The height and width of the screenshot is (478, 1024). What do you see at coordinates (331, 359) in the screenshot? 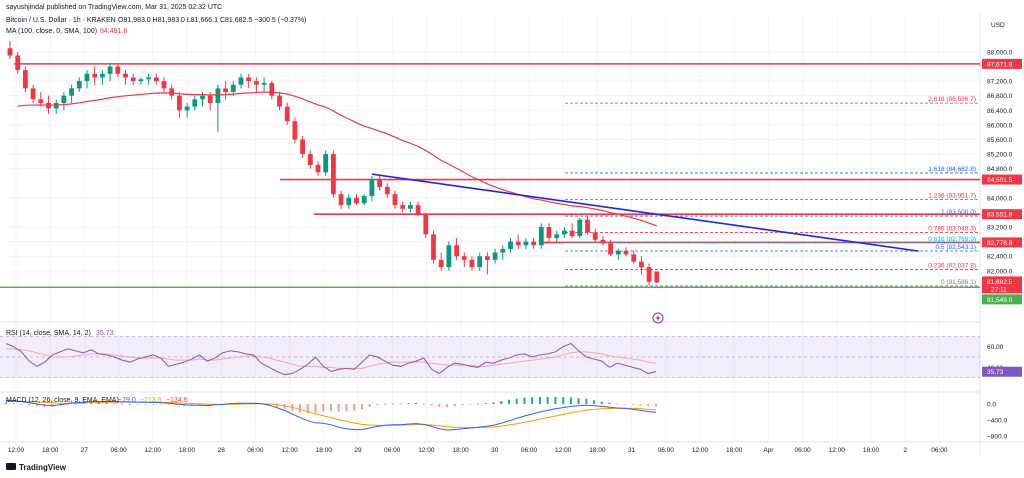
I see `rsi-line` at bounding box center [331, 359].